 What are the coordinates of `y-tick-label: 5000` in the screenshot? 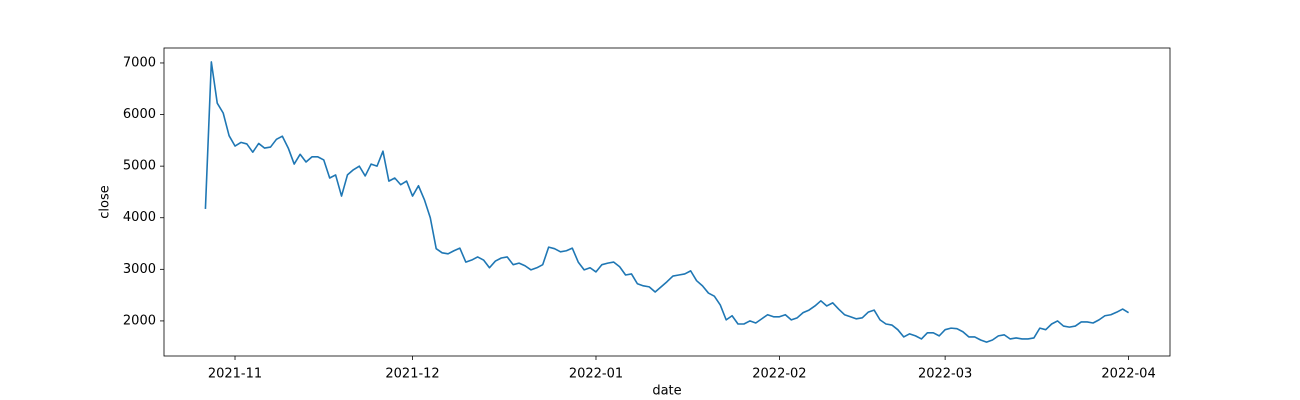 It's located at (139, 166).